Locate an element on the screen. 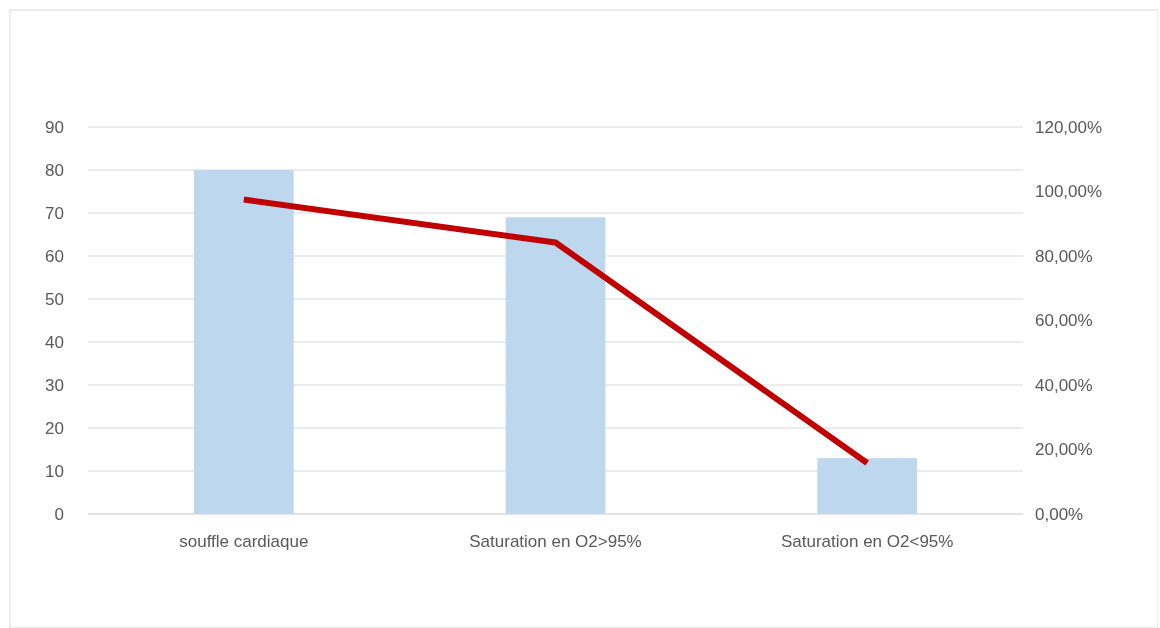  y2-tick-label: 120,00% is located at coordinates (1069, 127).